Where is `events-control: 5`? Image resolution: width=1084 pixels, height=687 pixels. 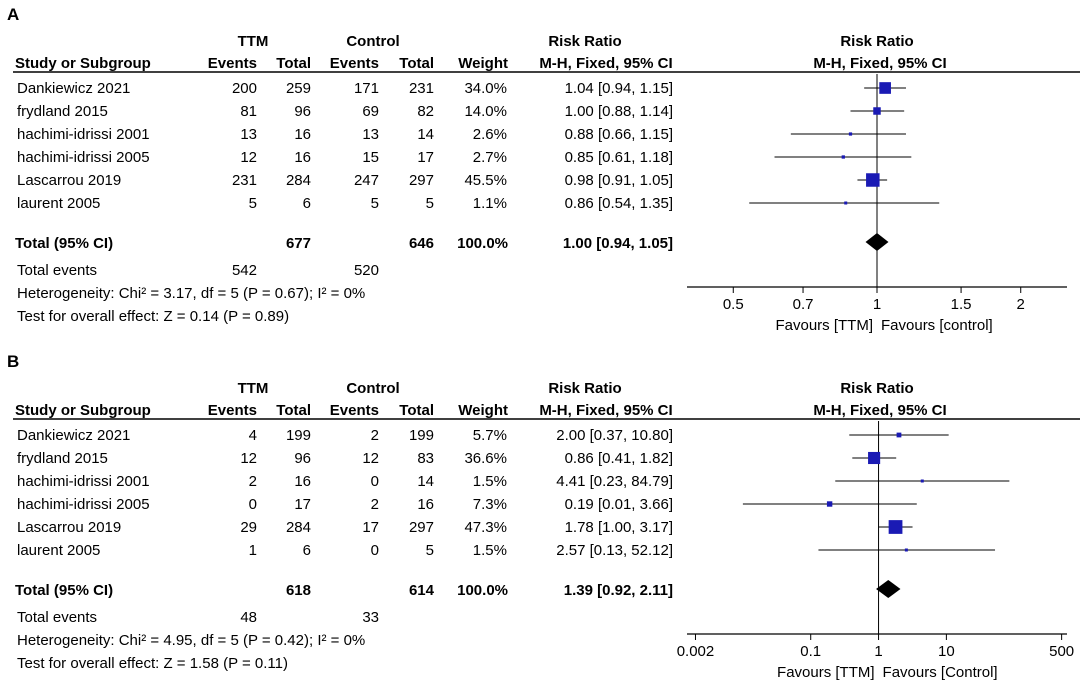
events-control: 5 is located at coordinates (375, 203).